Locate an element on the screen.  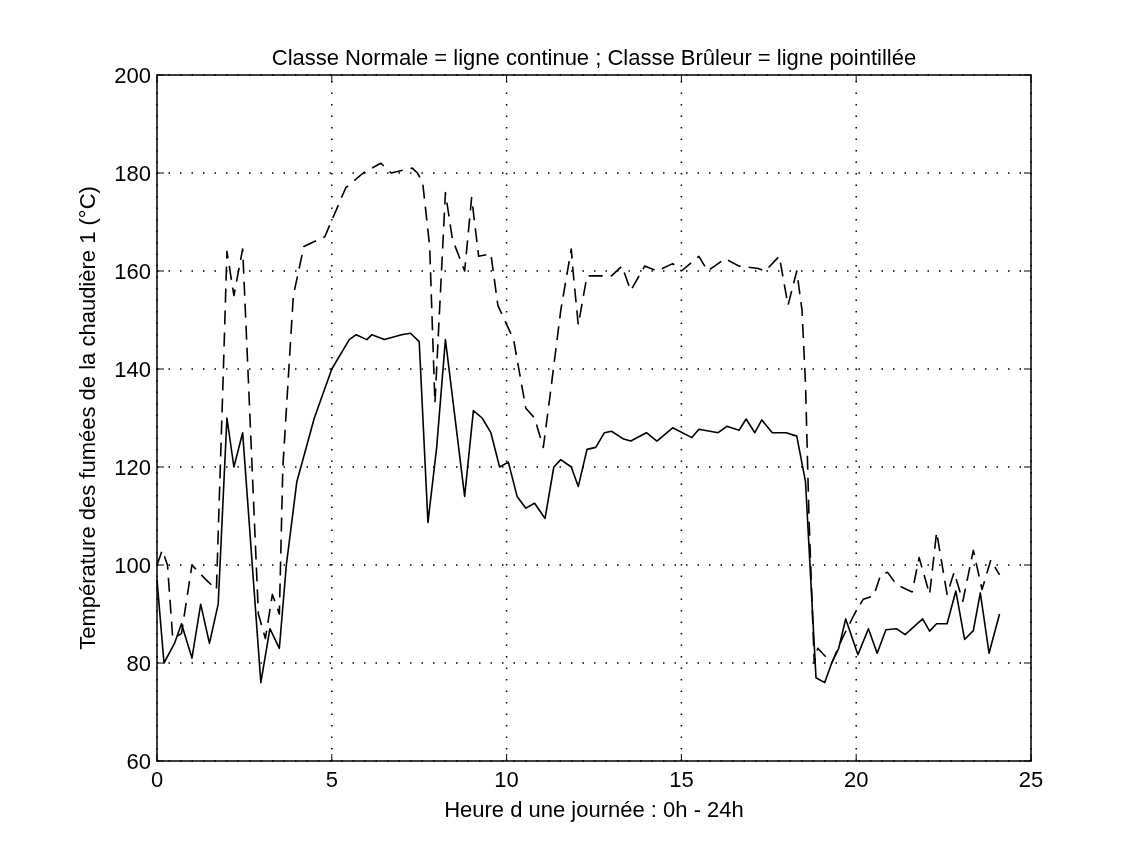
y-tick-label: 80 is located at coordinates (138, 663).